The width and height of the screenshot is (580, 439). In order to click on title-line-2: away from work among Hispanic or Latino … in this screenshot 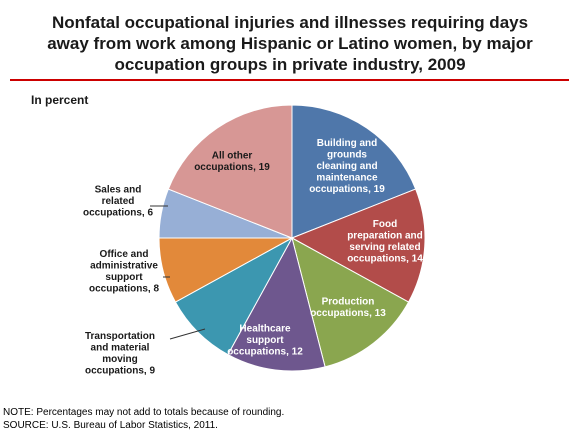, I will do `click(290, 43)`.